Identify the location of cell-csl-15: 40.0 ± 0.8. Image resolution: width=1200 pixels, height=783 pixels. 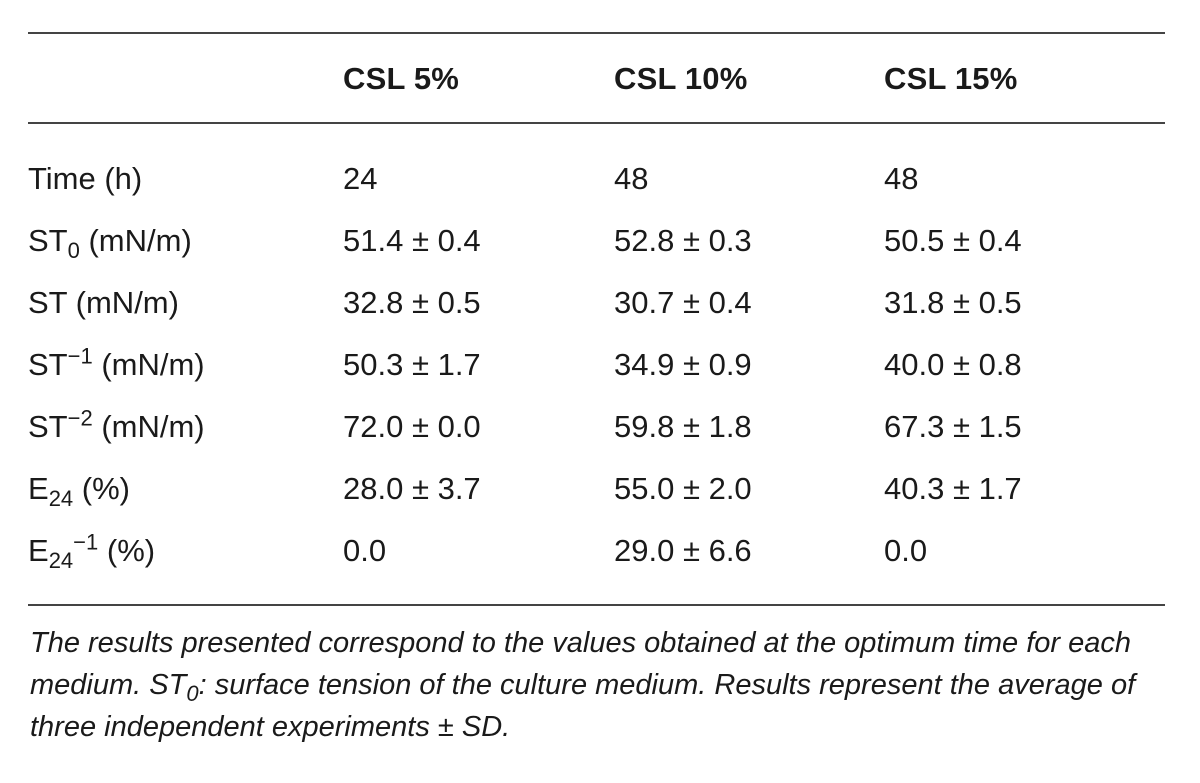
(953, 364).